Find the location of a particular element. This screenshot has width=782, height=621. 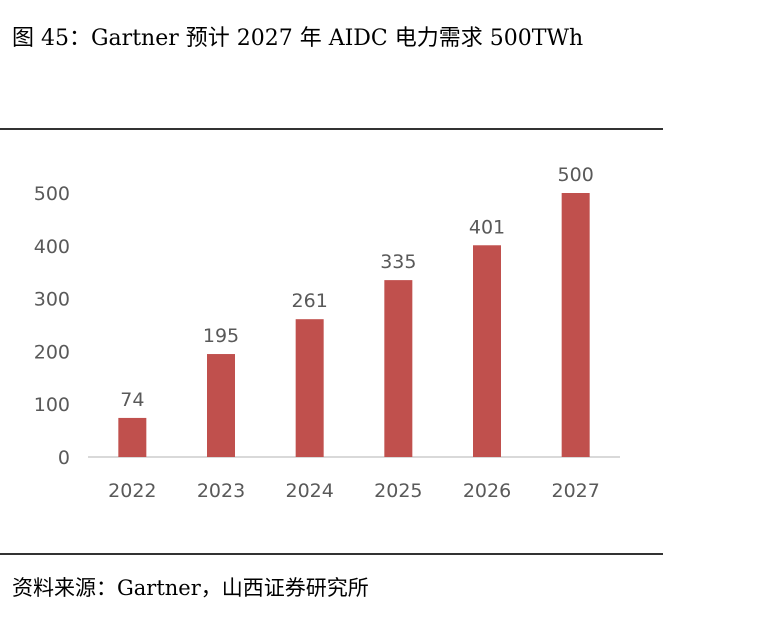

y-tick-label: 500 is located at coordinates (52, 194).